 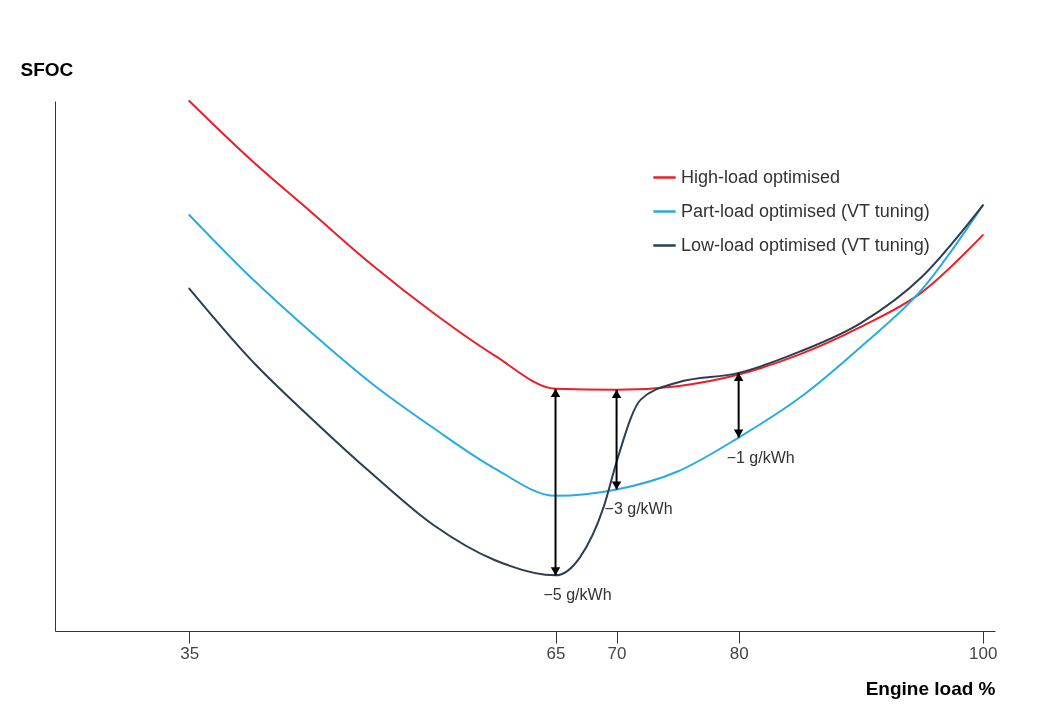 I want to click on x-tick-label: 65, so click(x=556, y=653).